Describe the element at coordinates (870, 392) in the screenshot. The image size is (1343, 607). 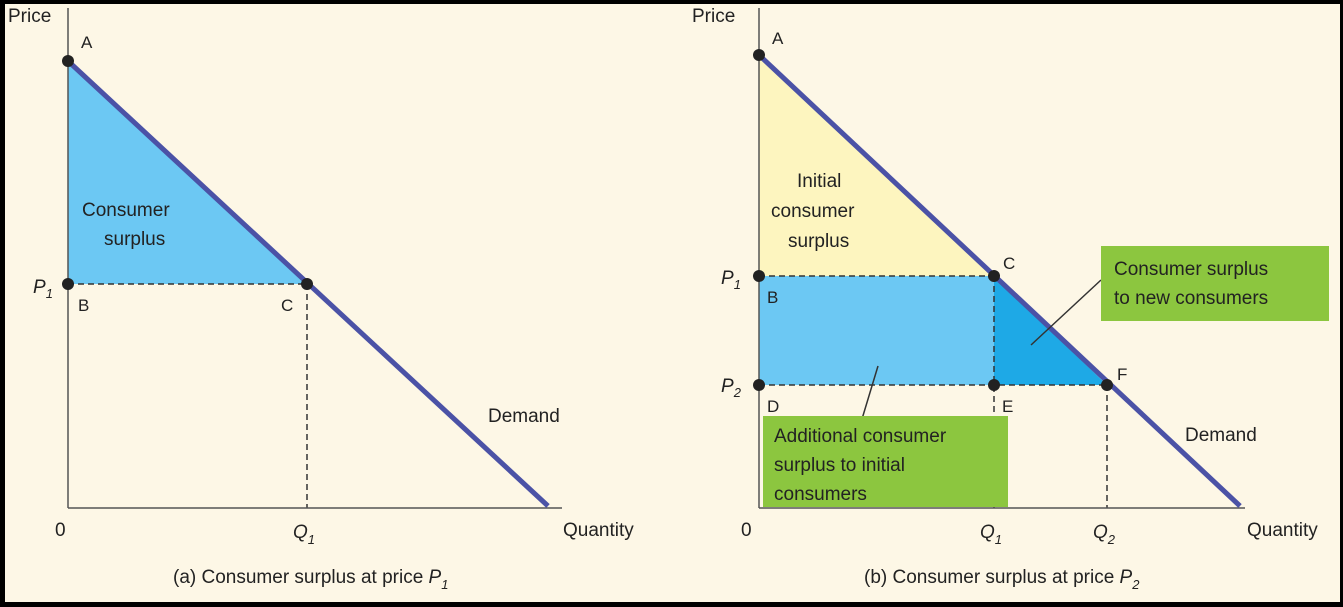
I see `panel-b-additional-leader` at that location.